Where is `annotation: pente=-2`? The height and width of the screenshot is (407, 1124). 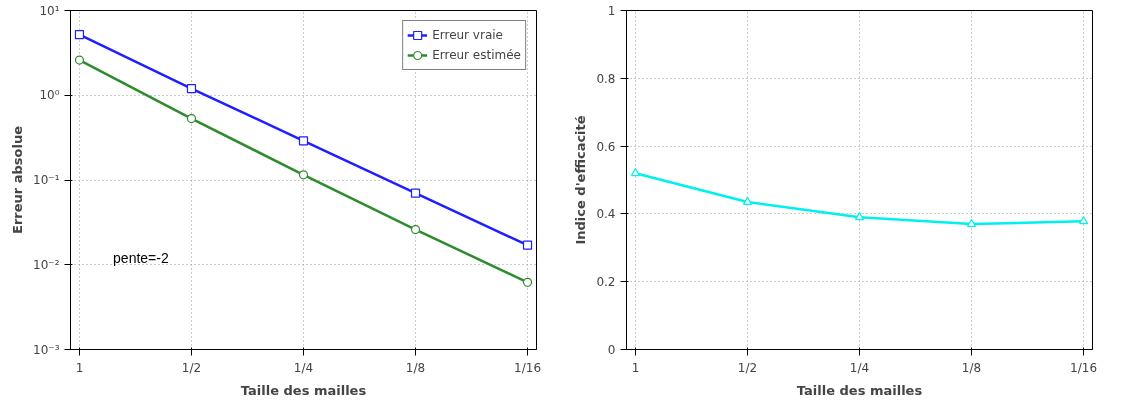 annotation: pente=-2 is located at coordinates (141, 258).